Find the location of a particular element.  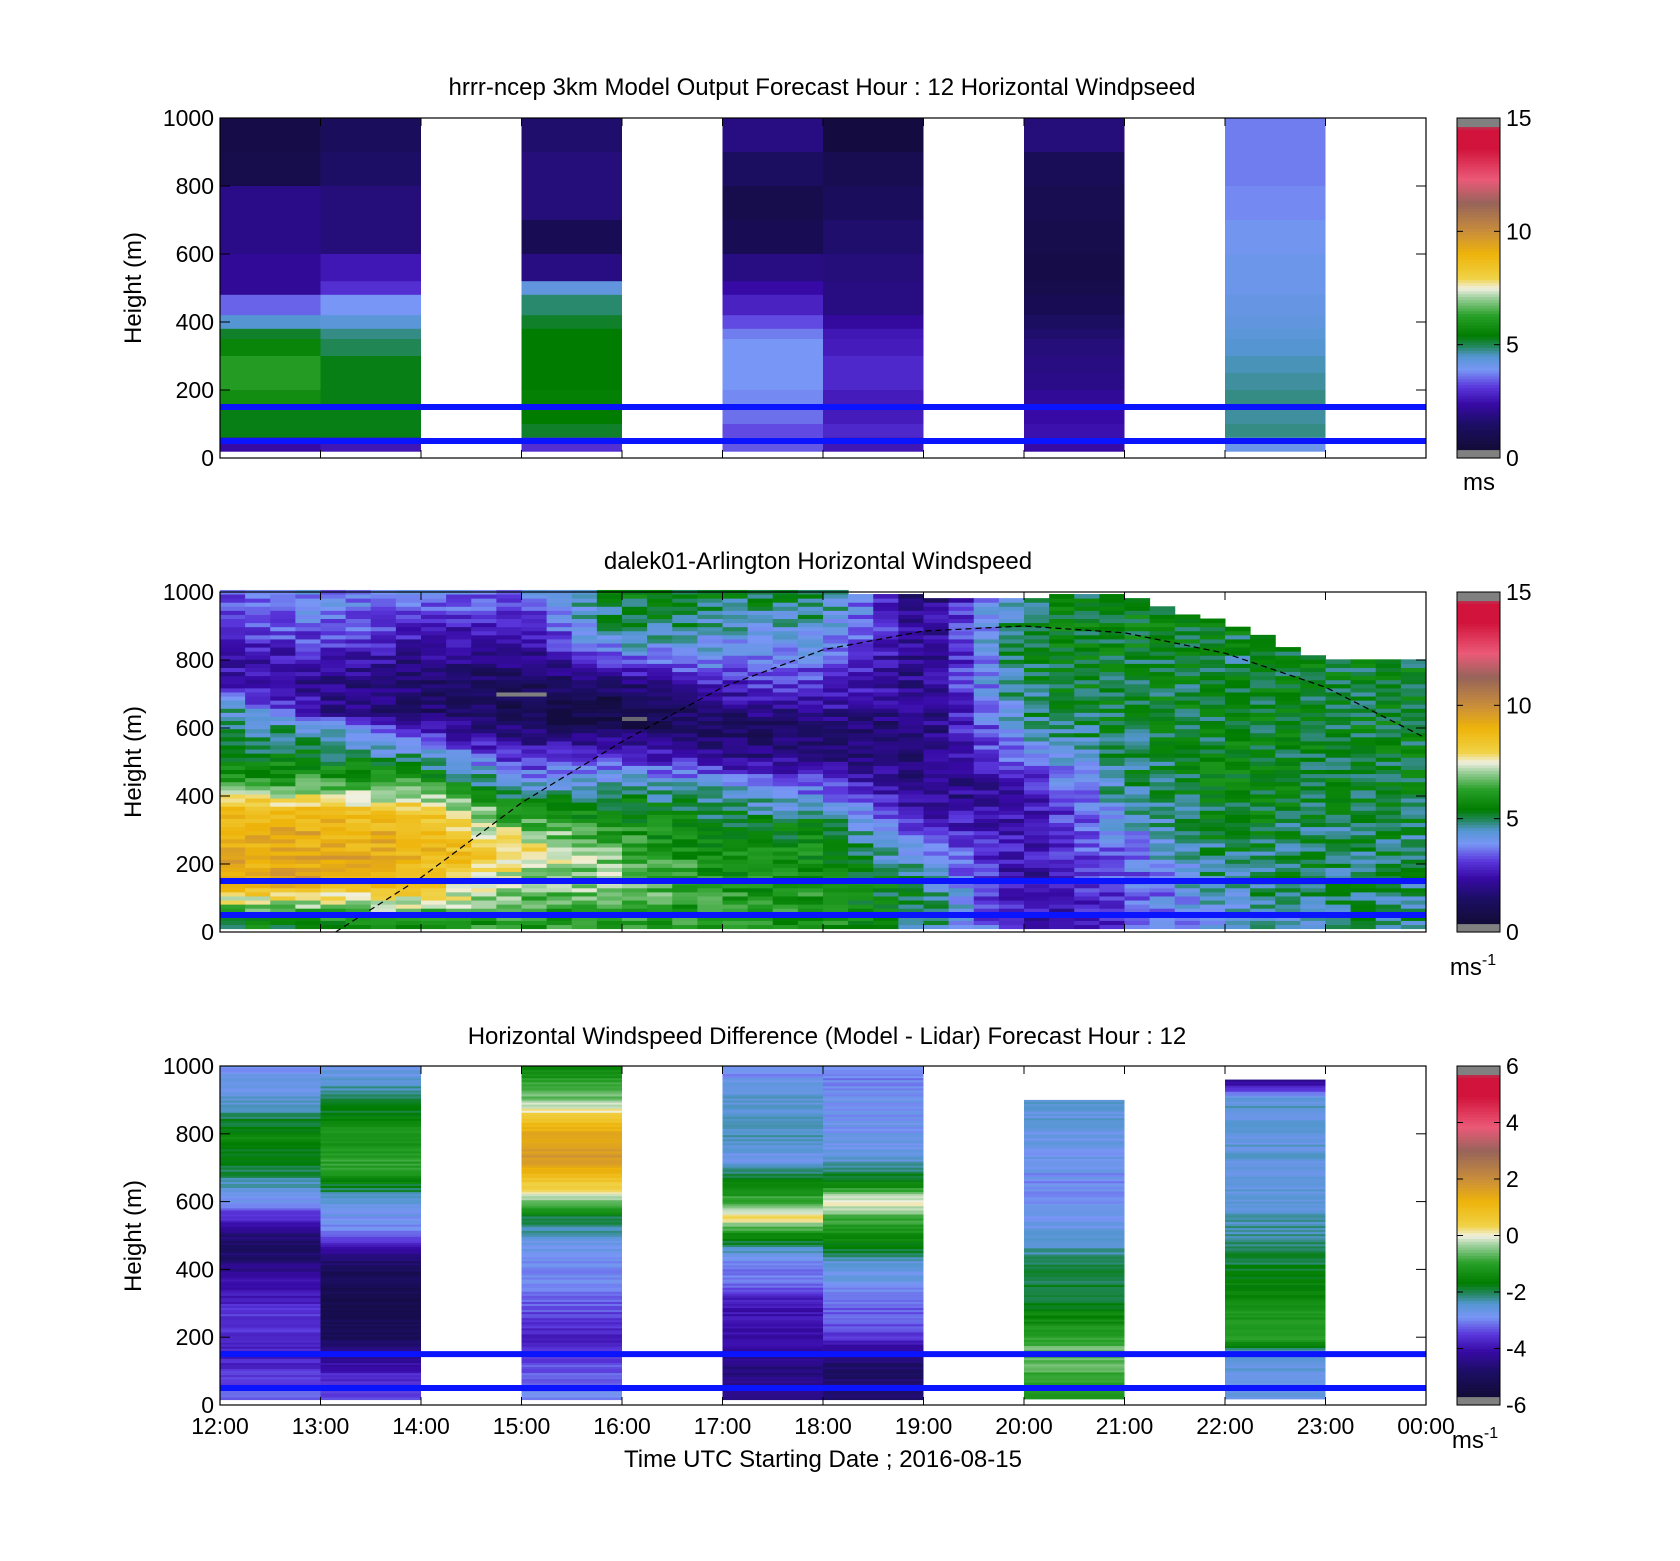

lidar-colorbar-unit: ms-1 is located at coordinates (1473, 966).